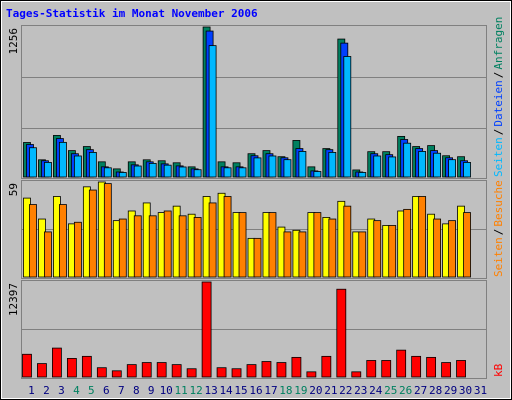  What do you see at coordinates (498, 257) in the screenshot?
I see `legend-entry: Seiten` at bounding box center [498, 257].